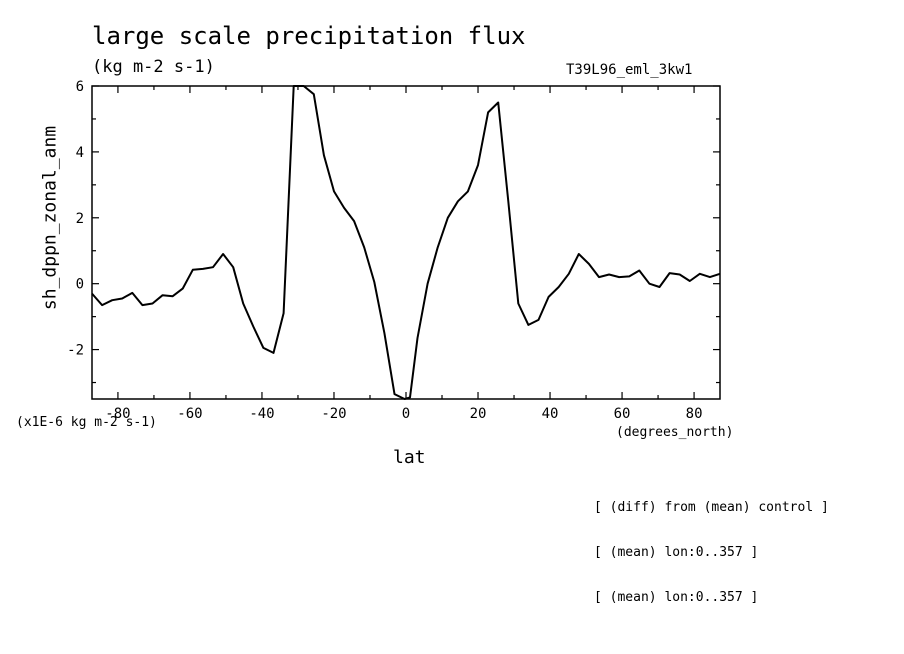 This screenshot has height=654, width=904. What do you see at coordinates (189, 414) in the screenshot?
I see `x-tick-label: -60` at bounding box center [189, 414].